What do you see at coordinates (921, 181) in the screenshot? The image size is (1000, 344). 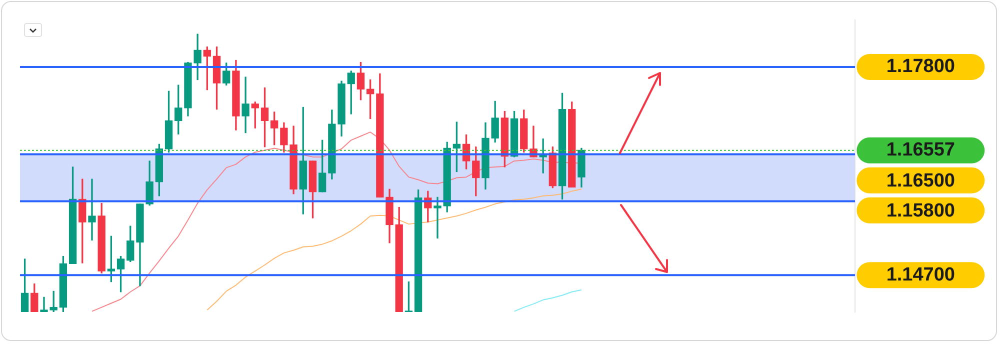 I see `ref-line-label: 1.16500` at bounding box center [921, 181].